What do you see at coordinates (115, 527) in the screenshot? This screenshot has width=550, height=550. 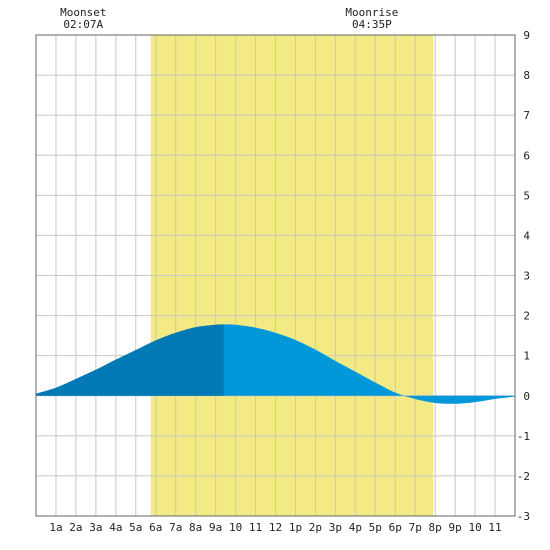 I see `x-tick-label: 4a` at bounding box center [115, 527].